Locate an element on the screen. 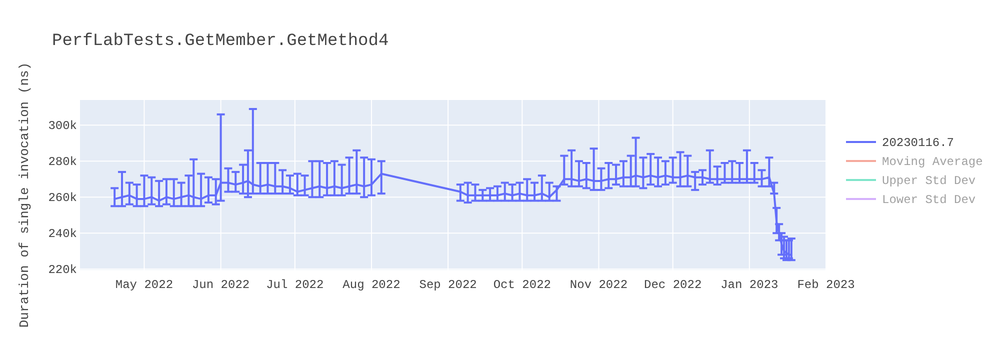 The image size is (1000, 350). x-tick-label: Sep 2022 is located at coordinates (448, 285).